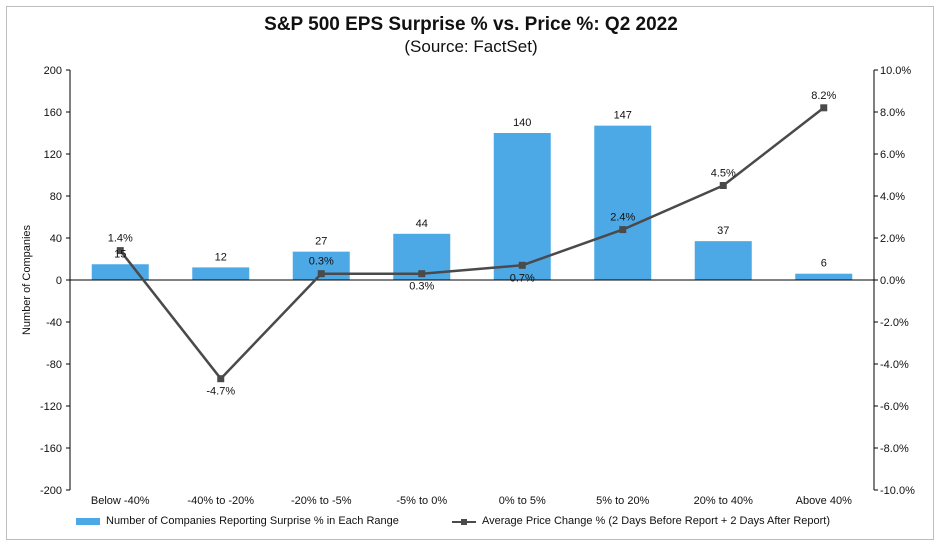 This screenshot has height=548, width=942. Describe the element at coordinates (51, 449) in the screenshot. I see `left-axis-tick-label: -160` at that location.